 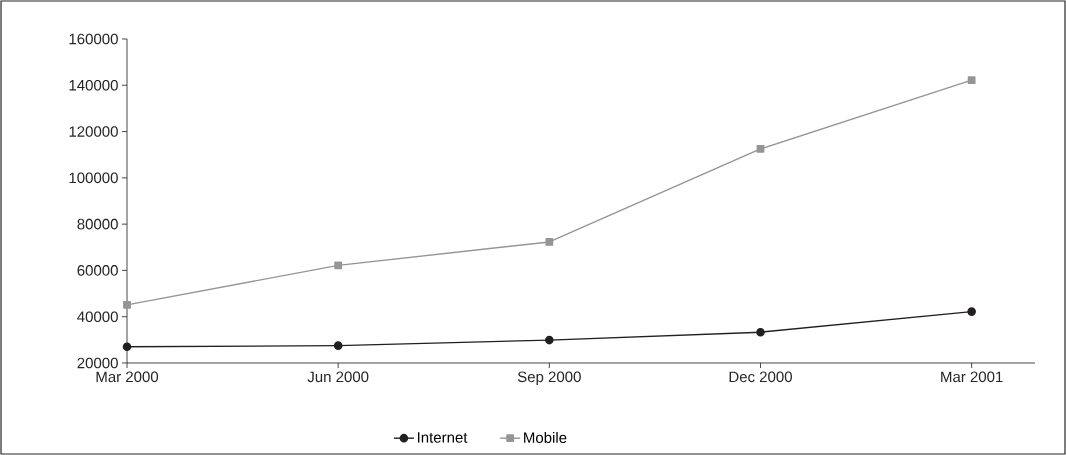 I want to click on y-tick-label: 160000, so click(x=93, y=39).